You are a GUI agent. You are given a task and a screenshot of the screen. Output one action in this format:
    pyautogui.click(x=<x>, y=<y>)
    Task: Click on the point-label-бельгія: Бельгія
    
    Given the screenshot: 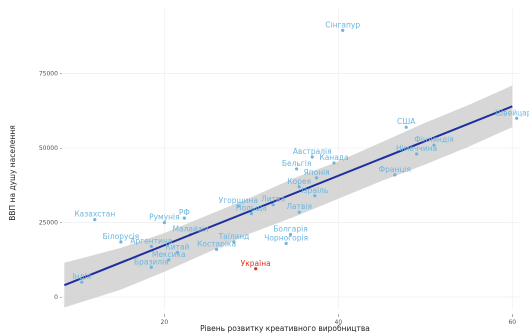 What is the action you would take?
    pyautogui.click(x=297, y=163)
    